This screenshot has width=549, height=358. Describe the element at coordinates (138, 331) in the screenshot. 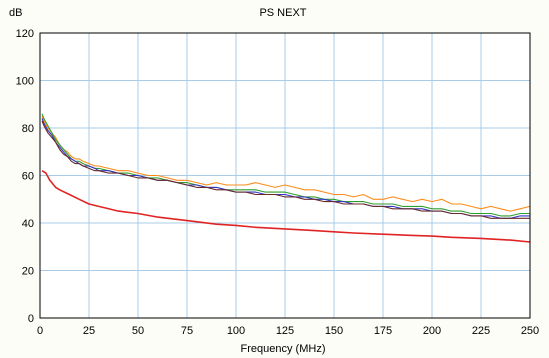

I see `x-tick-label: 50` at that location.